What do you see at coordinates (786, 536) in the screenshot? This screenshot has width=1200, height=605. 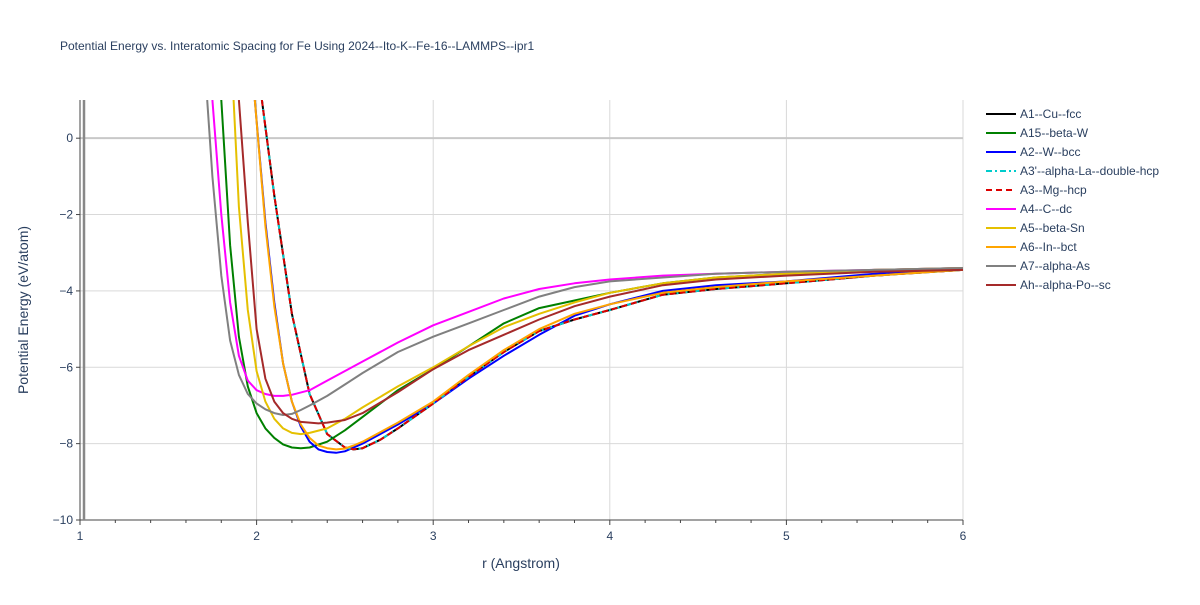 I see `x-tick-label: 5` at bounding box center [786, 536].